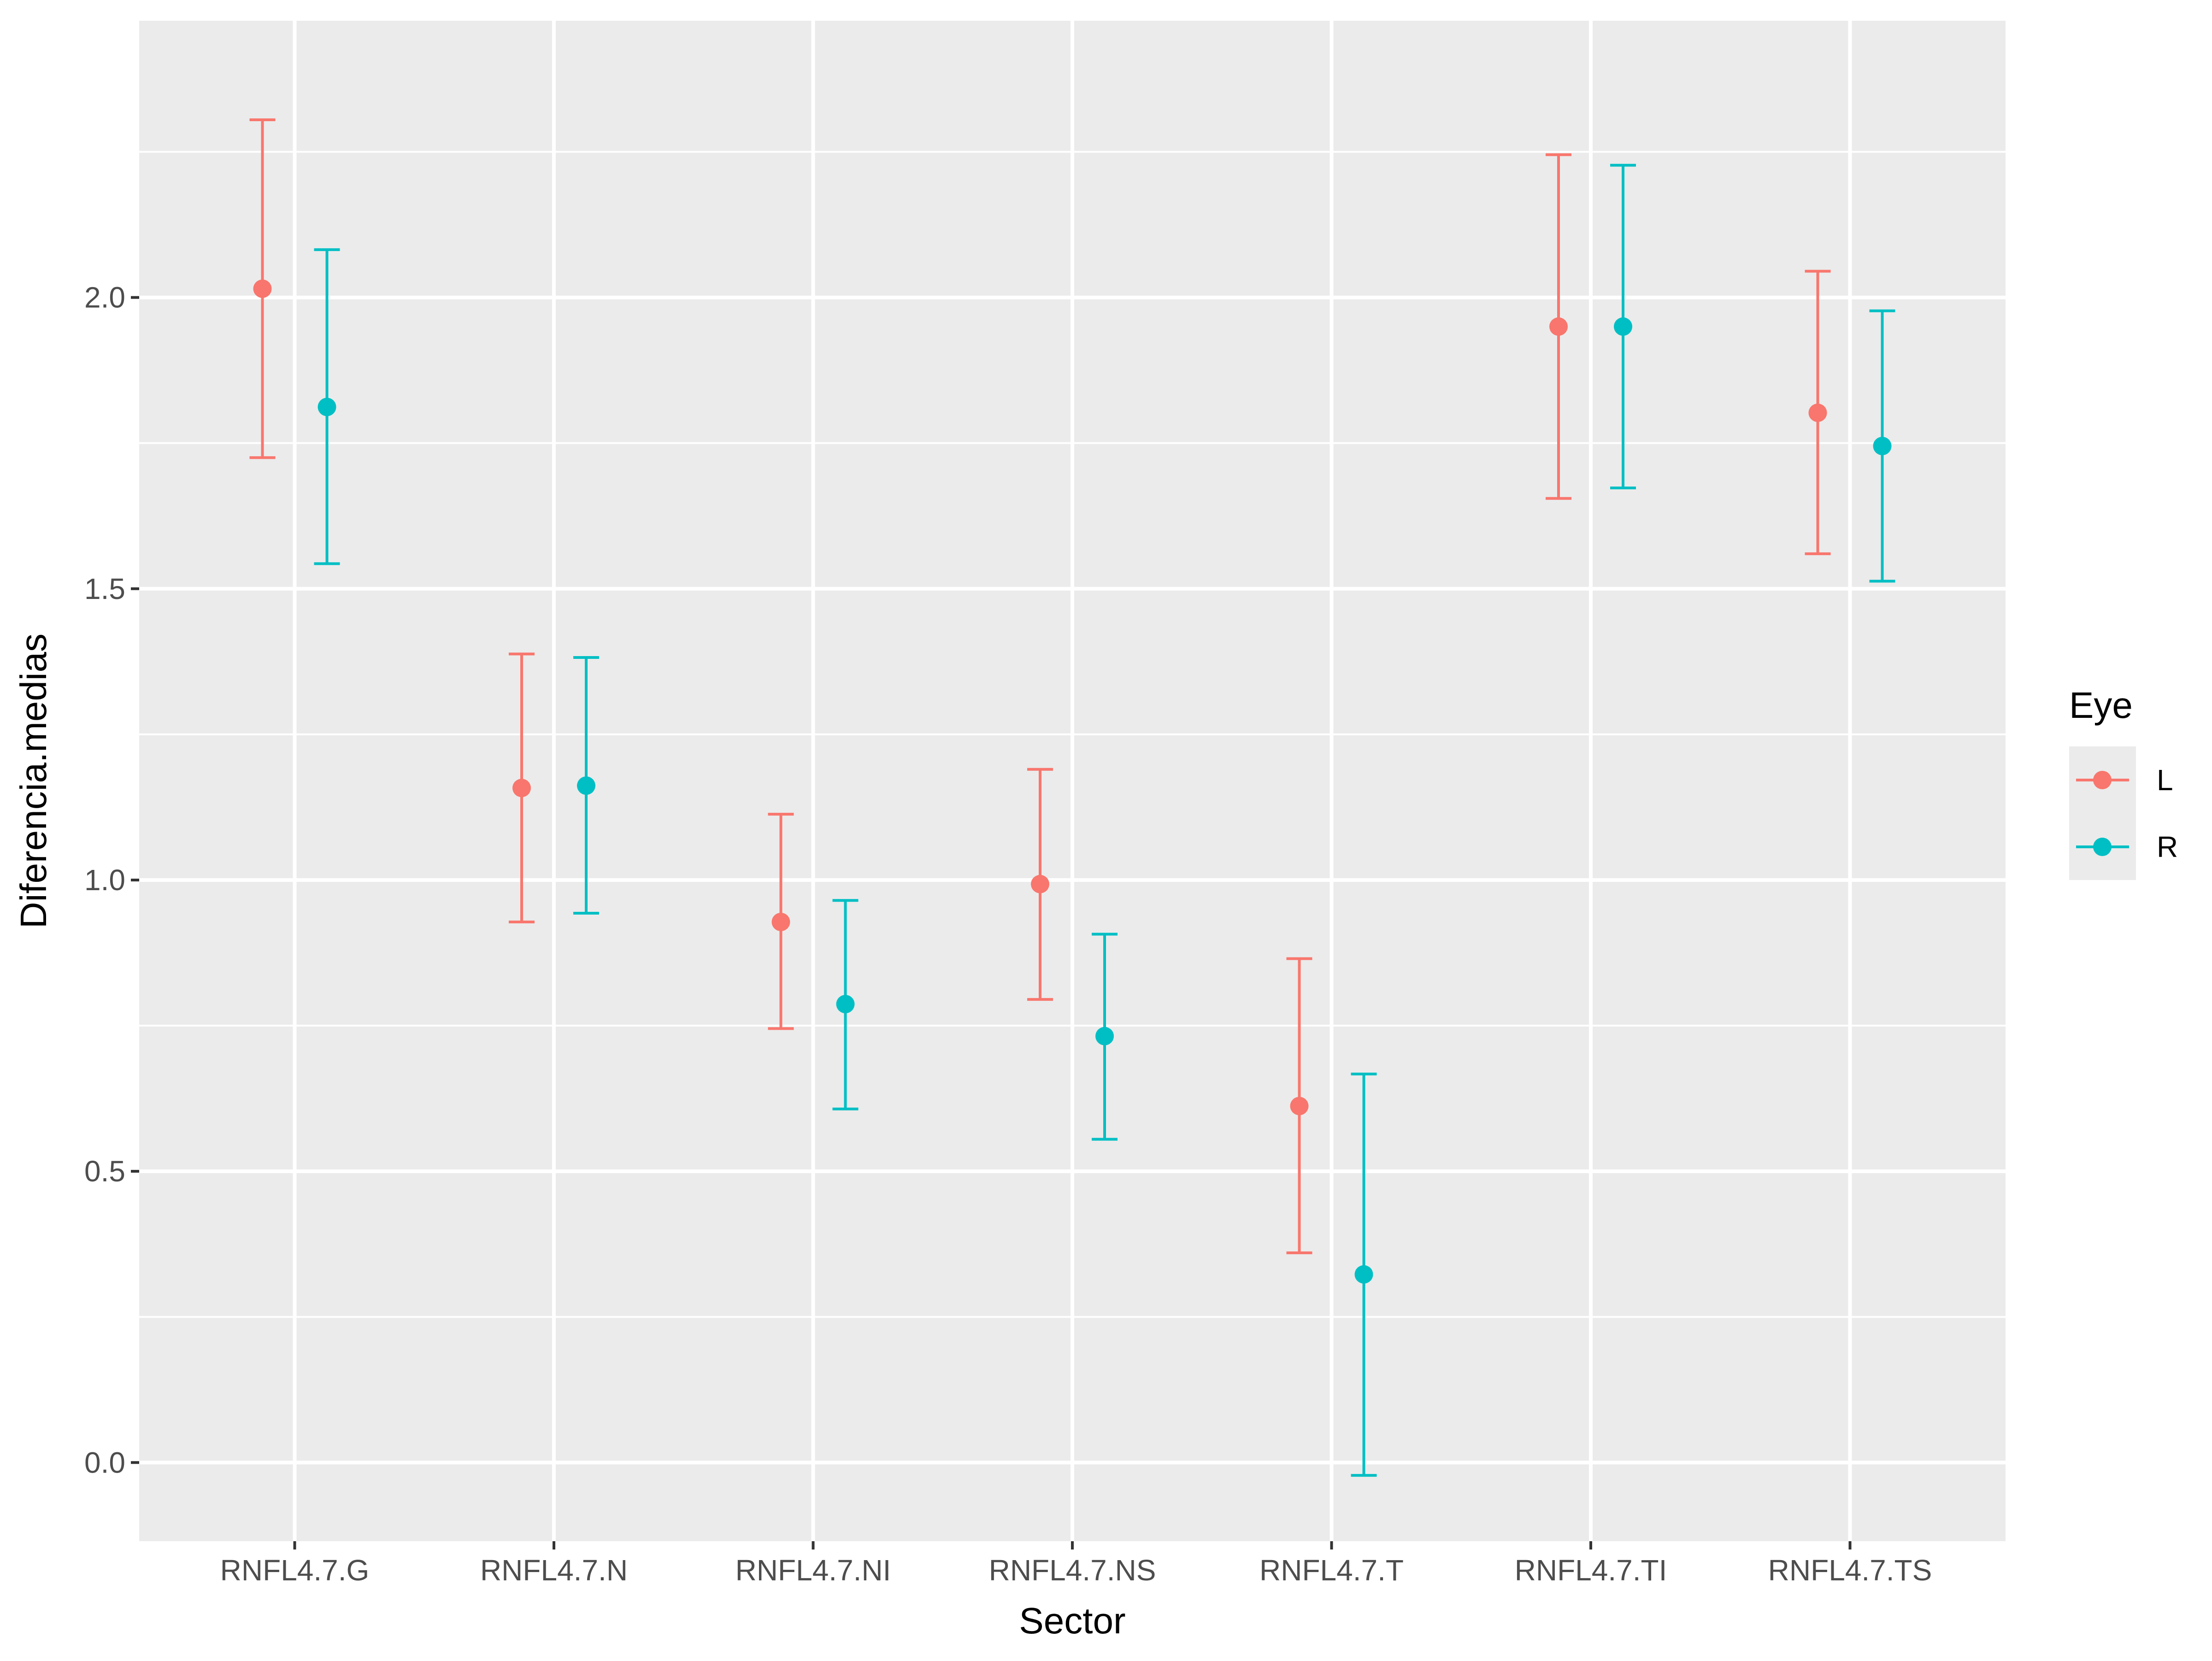  Describe the element at coordinates (104, 588) in the screenshot. I see `y-tick-label: 1.5` at that location.